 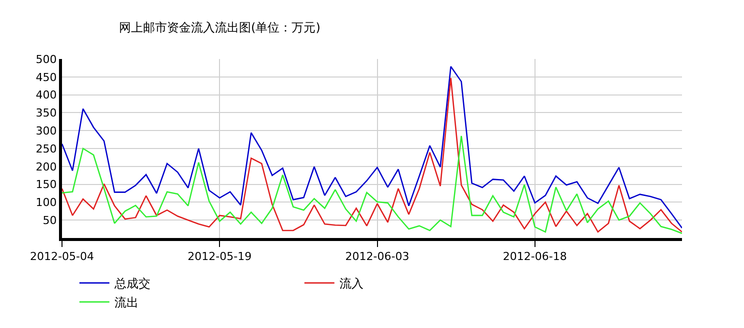 I want to click on y-tick-label: 250, so click(x=46, y=149).